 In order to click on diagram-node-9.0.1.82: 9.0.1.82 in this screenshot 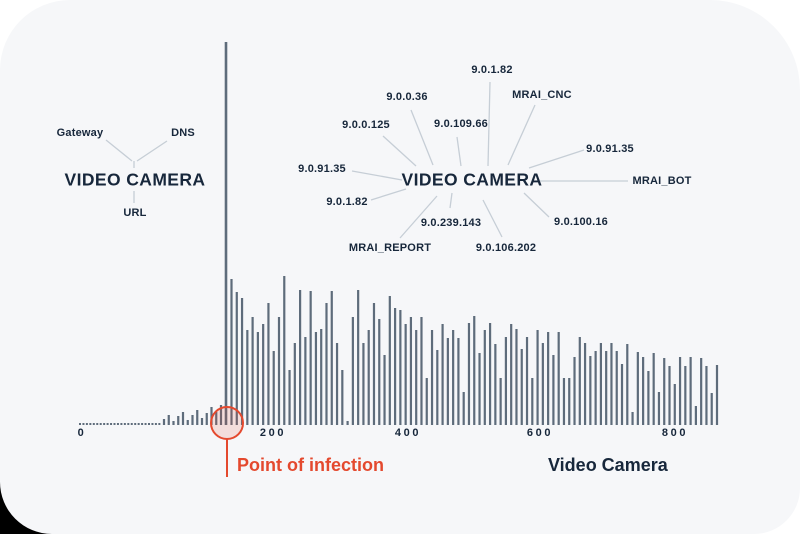, I will do `click(492, 70)`.